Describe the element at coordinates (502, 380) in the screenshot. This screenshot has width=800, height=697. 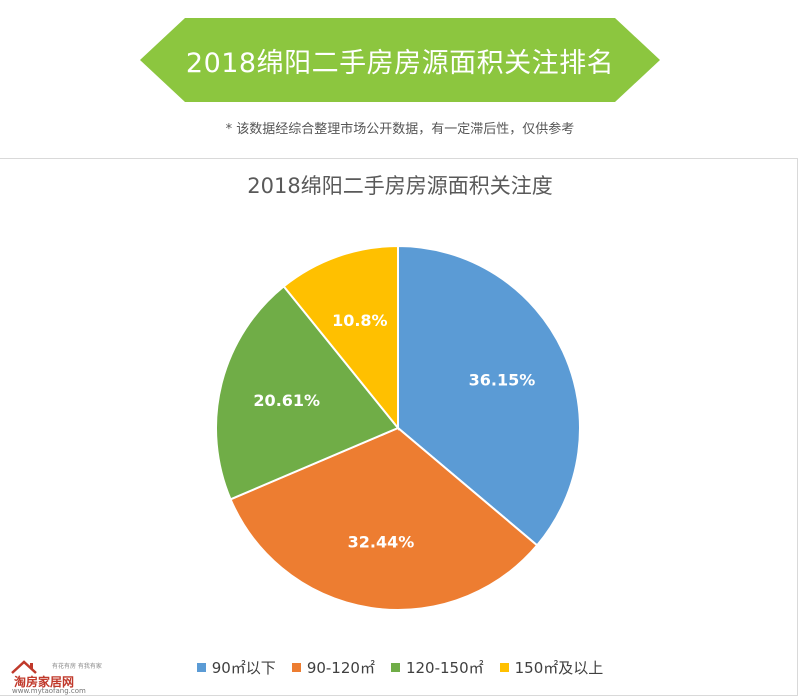
I see `pie-data-label-1: 36.15%` at that location.